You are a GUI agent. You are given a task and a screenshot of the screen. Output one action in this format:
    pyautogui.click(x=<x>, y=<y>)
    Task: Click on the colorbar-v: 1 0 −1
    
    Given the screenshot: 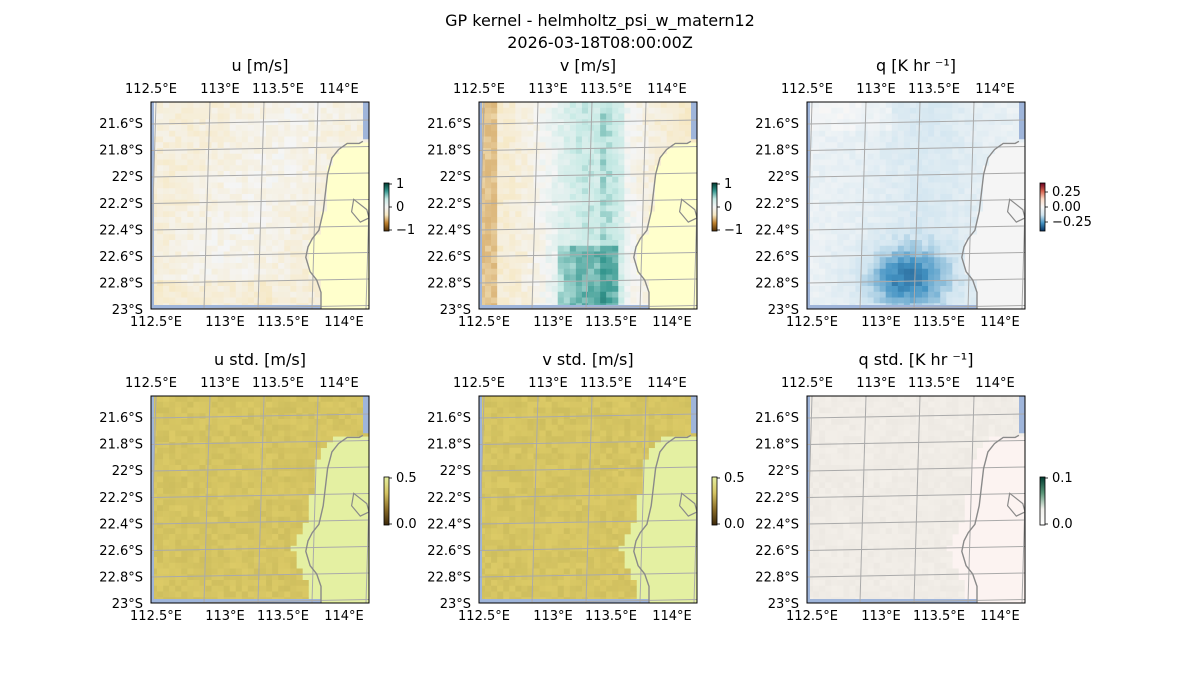 What is the action you would take?
    pyautogui.click(x=727, y=207)
    